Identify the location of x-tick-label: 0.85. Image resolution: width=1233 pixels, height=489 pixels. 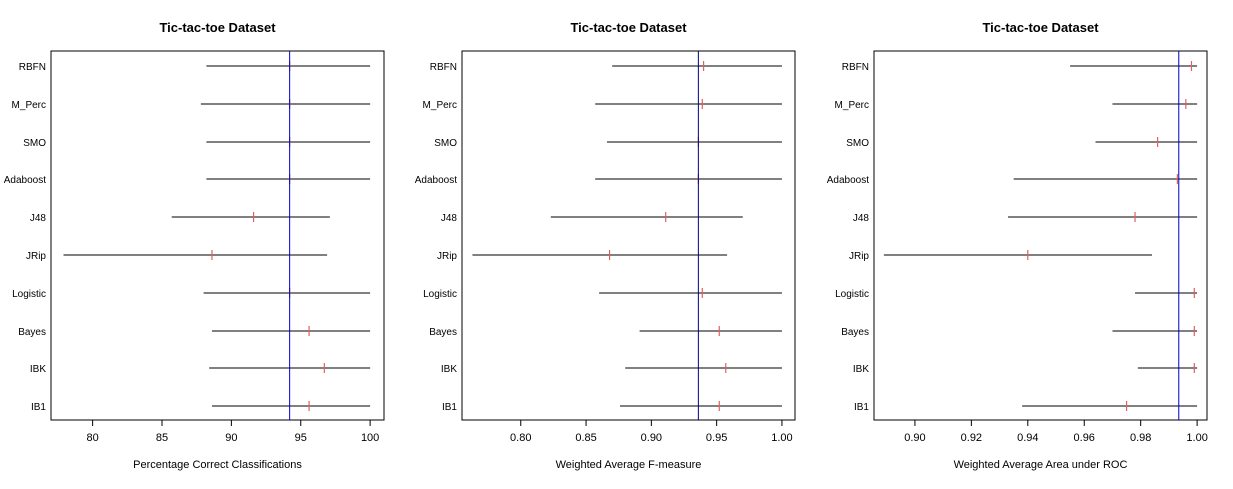
(585, 438).